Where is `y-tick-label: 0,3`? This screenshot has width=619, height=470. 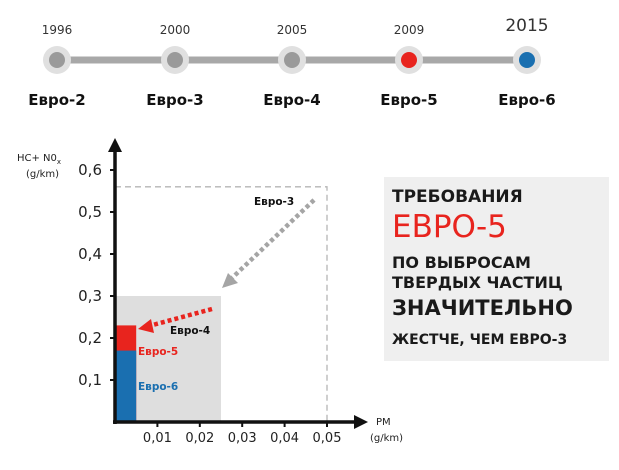
y-tick-label: 0,3 is located at coordinates (90, 296).